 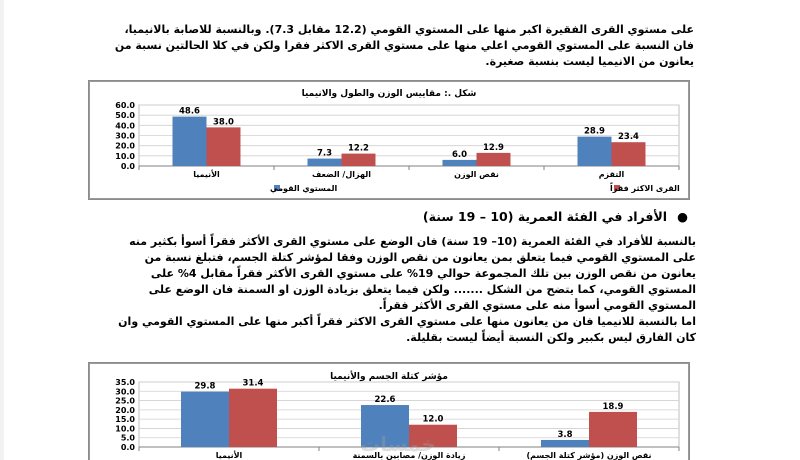 What do you see at coordinates (341, 174) in the screenshot?
I see `category-label: الهزال/ الضعف` at bounding box center [341, 174].